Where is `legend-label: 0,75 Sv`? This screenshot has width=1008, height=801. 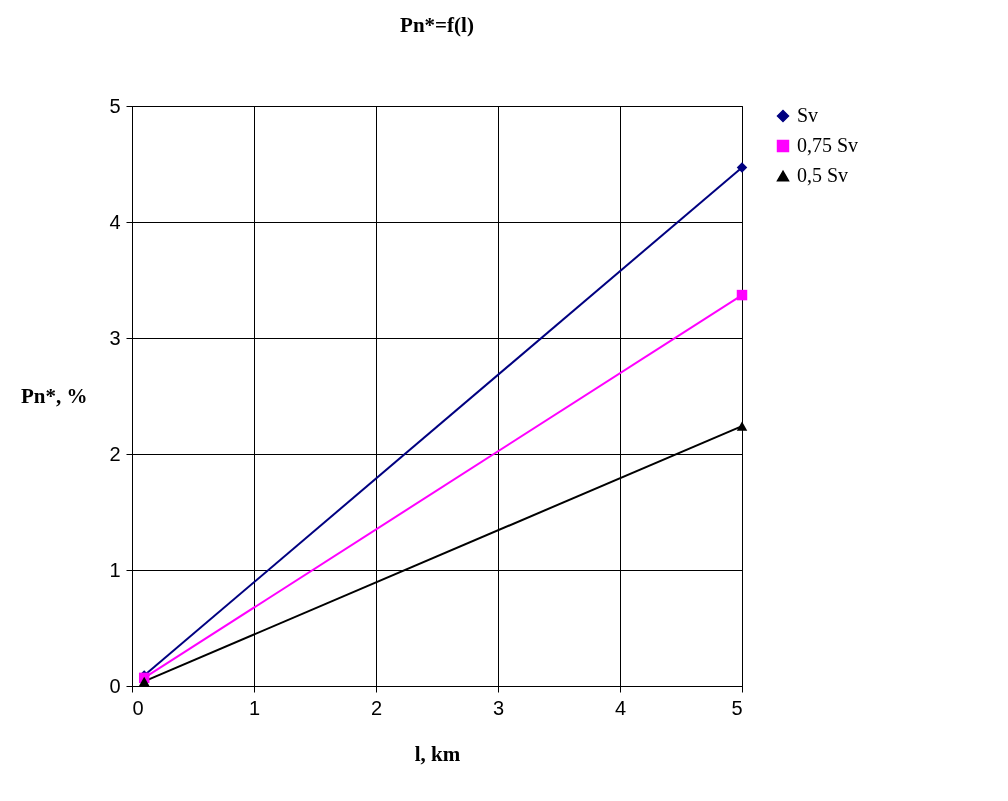
legend-label: 0,75 Sv is located at coordinates (828, 145).